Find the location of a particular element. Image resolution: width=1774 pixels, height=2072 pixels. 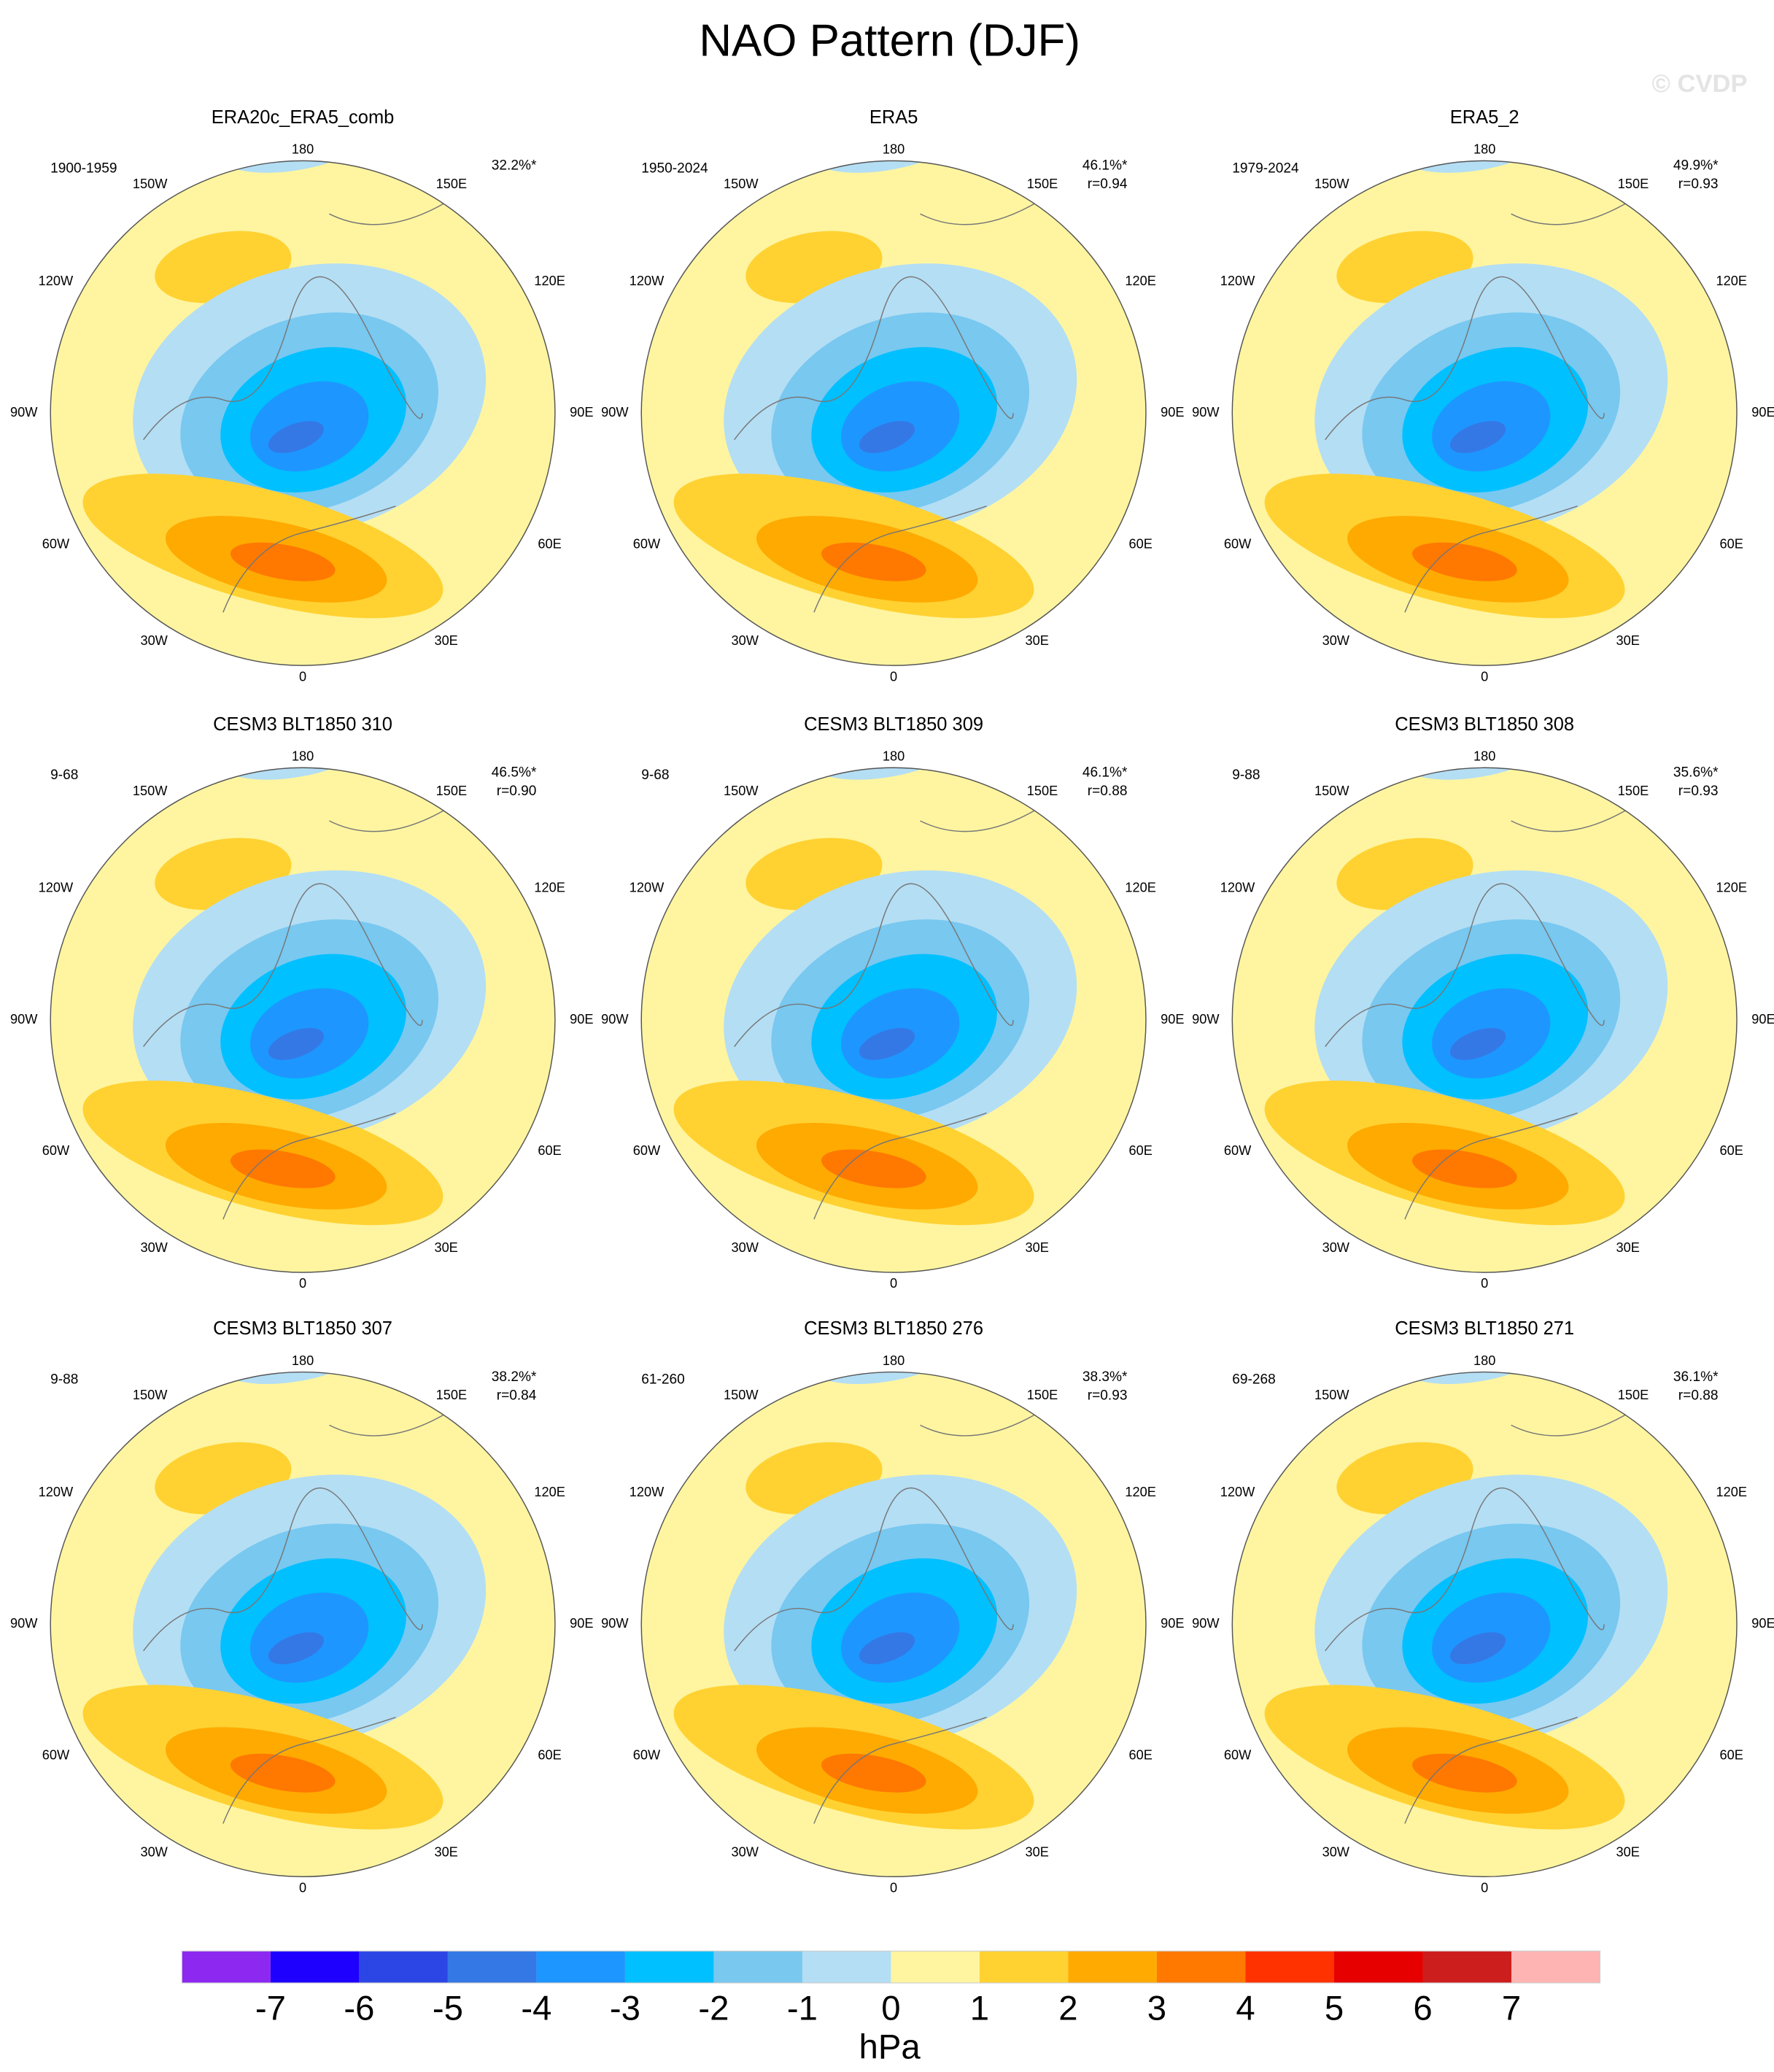

years: 1979-2024 is located at coordinates (1265, 168).